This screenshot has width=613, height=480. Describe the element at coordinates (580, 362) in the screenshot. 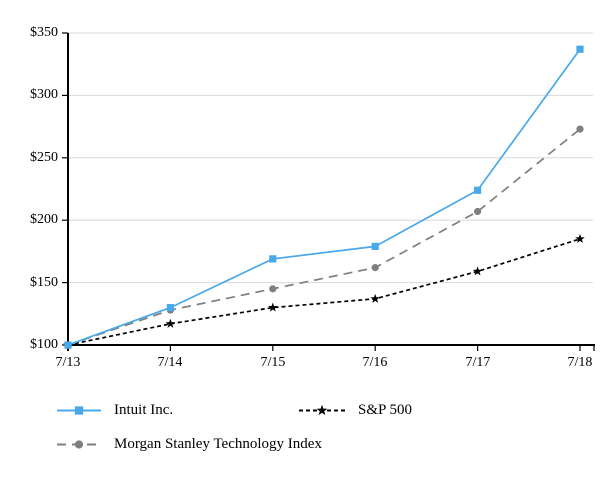

I see `x-axis-tick-label: 7/18` at that location.